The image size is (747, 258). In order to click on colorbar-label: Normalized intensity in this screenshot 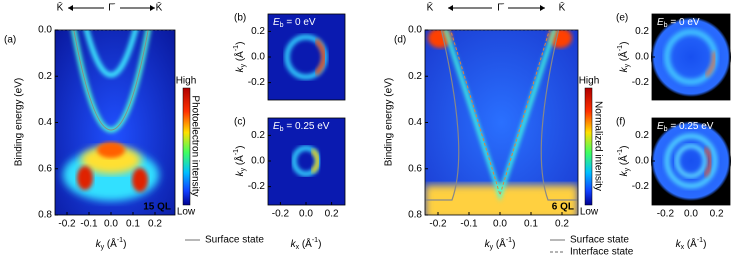, I will do `click(597, 146)`.